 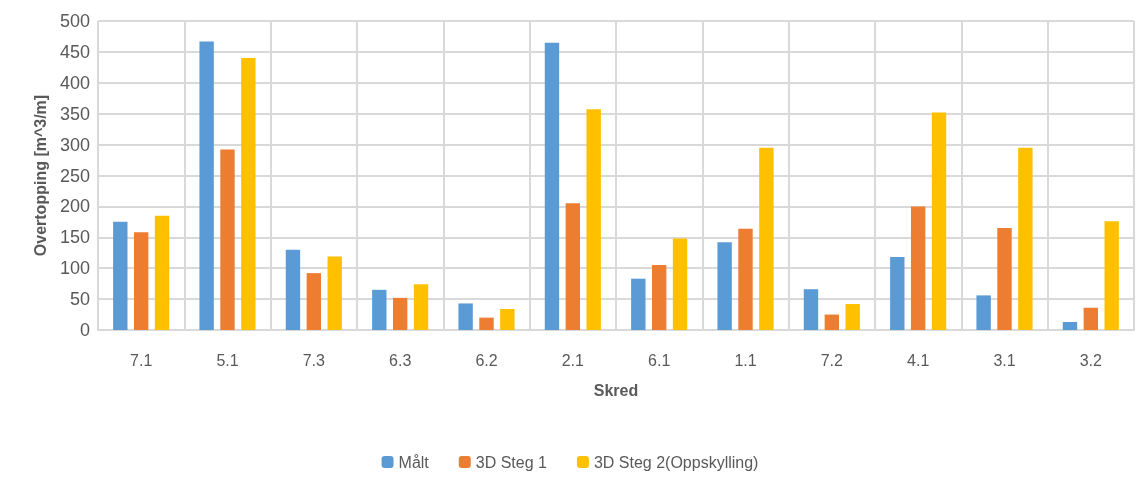 What do you see at coordinates (84, 330) in the screenshot?
I see `y-tick-label: 0` at bounding box center [84, 330].